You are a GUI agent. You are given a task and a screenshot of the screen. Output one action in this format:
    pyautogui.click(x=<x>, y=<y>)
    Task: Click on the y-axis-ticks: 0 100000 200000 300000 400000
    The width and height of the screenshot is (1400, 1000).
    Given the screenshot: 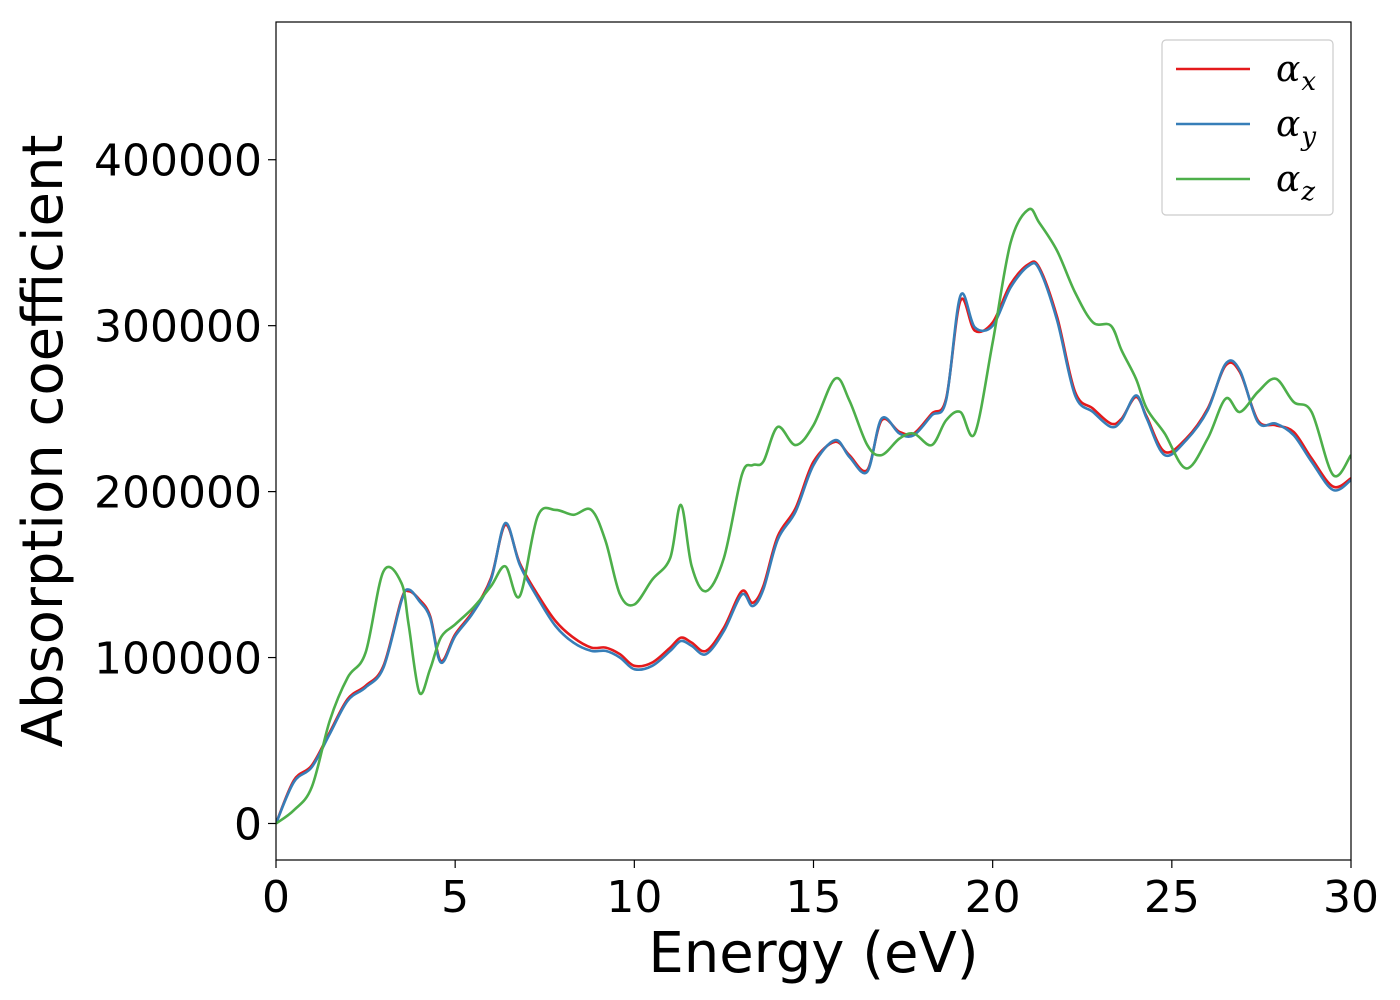 What is the action you would take?
    pyautogui.click(x=185, y=493)
    